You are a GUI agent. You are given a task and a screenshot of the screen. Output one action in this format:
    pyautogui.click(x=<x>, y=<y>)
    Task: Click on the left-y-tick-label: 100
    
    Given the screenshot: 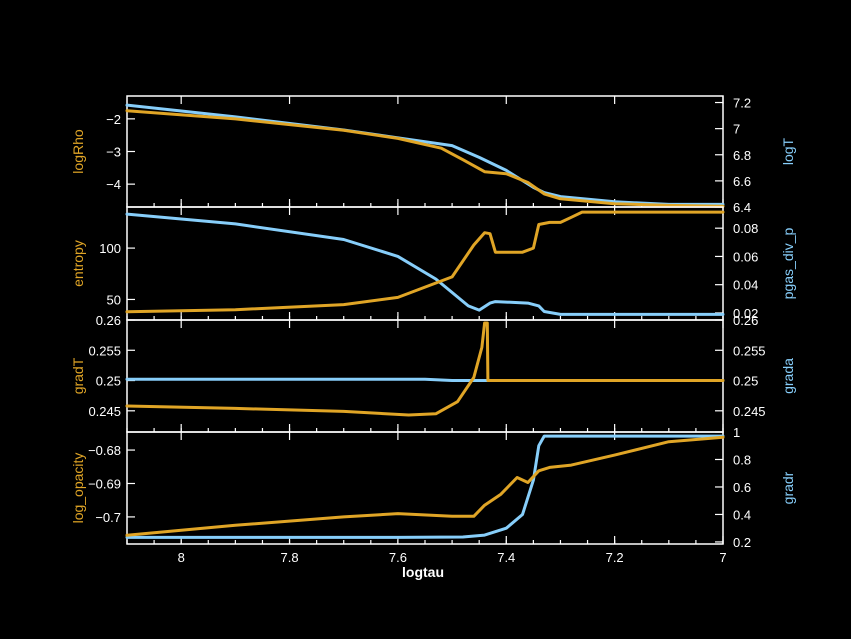 What is the action you would take?
    pyautogui.click(x=110, y=248)
    